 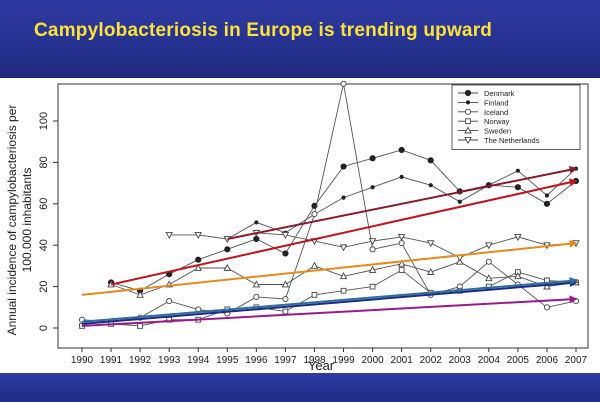 I want to click on legend-label-iceland: Iceland, so click(x=496, y=112).